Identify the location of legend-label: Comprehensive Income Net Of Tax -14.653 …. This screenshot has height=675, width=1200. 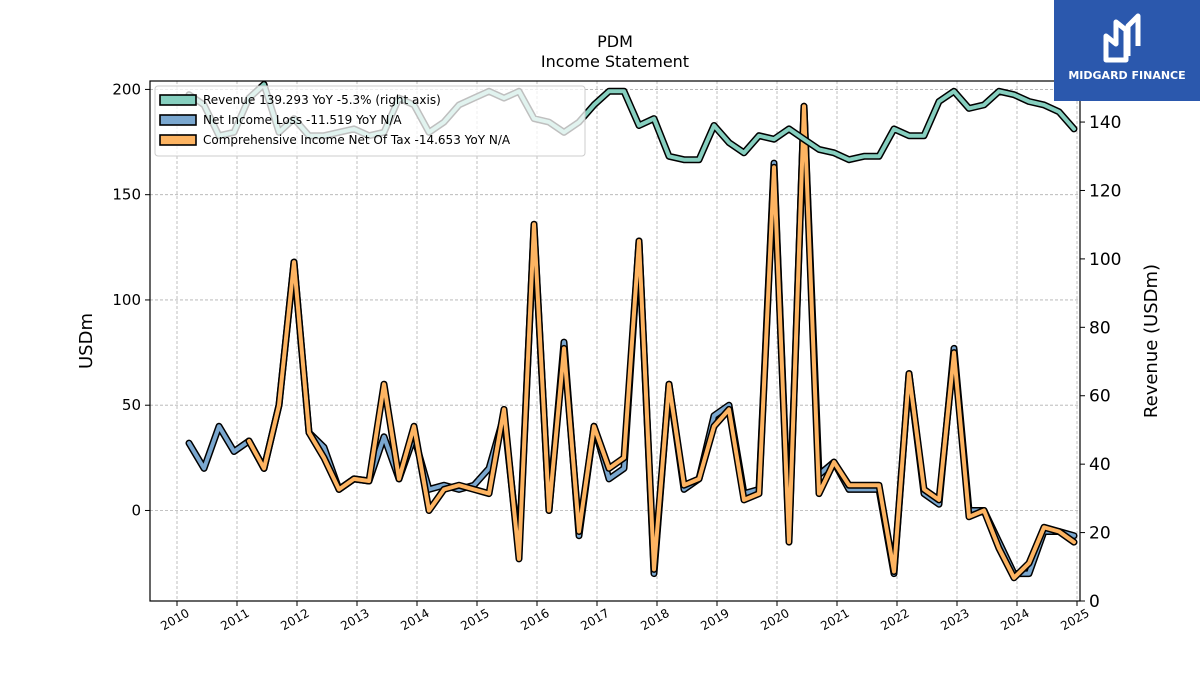
(357, 140).